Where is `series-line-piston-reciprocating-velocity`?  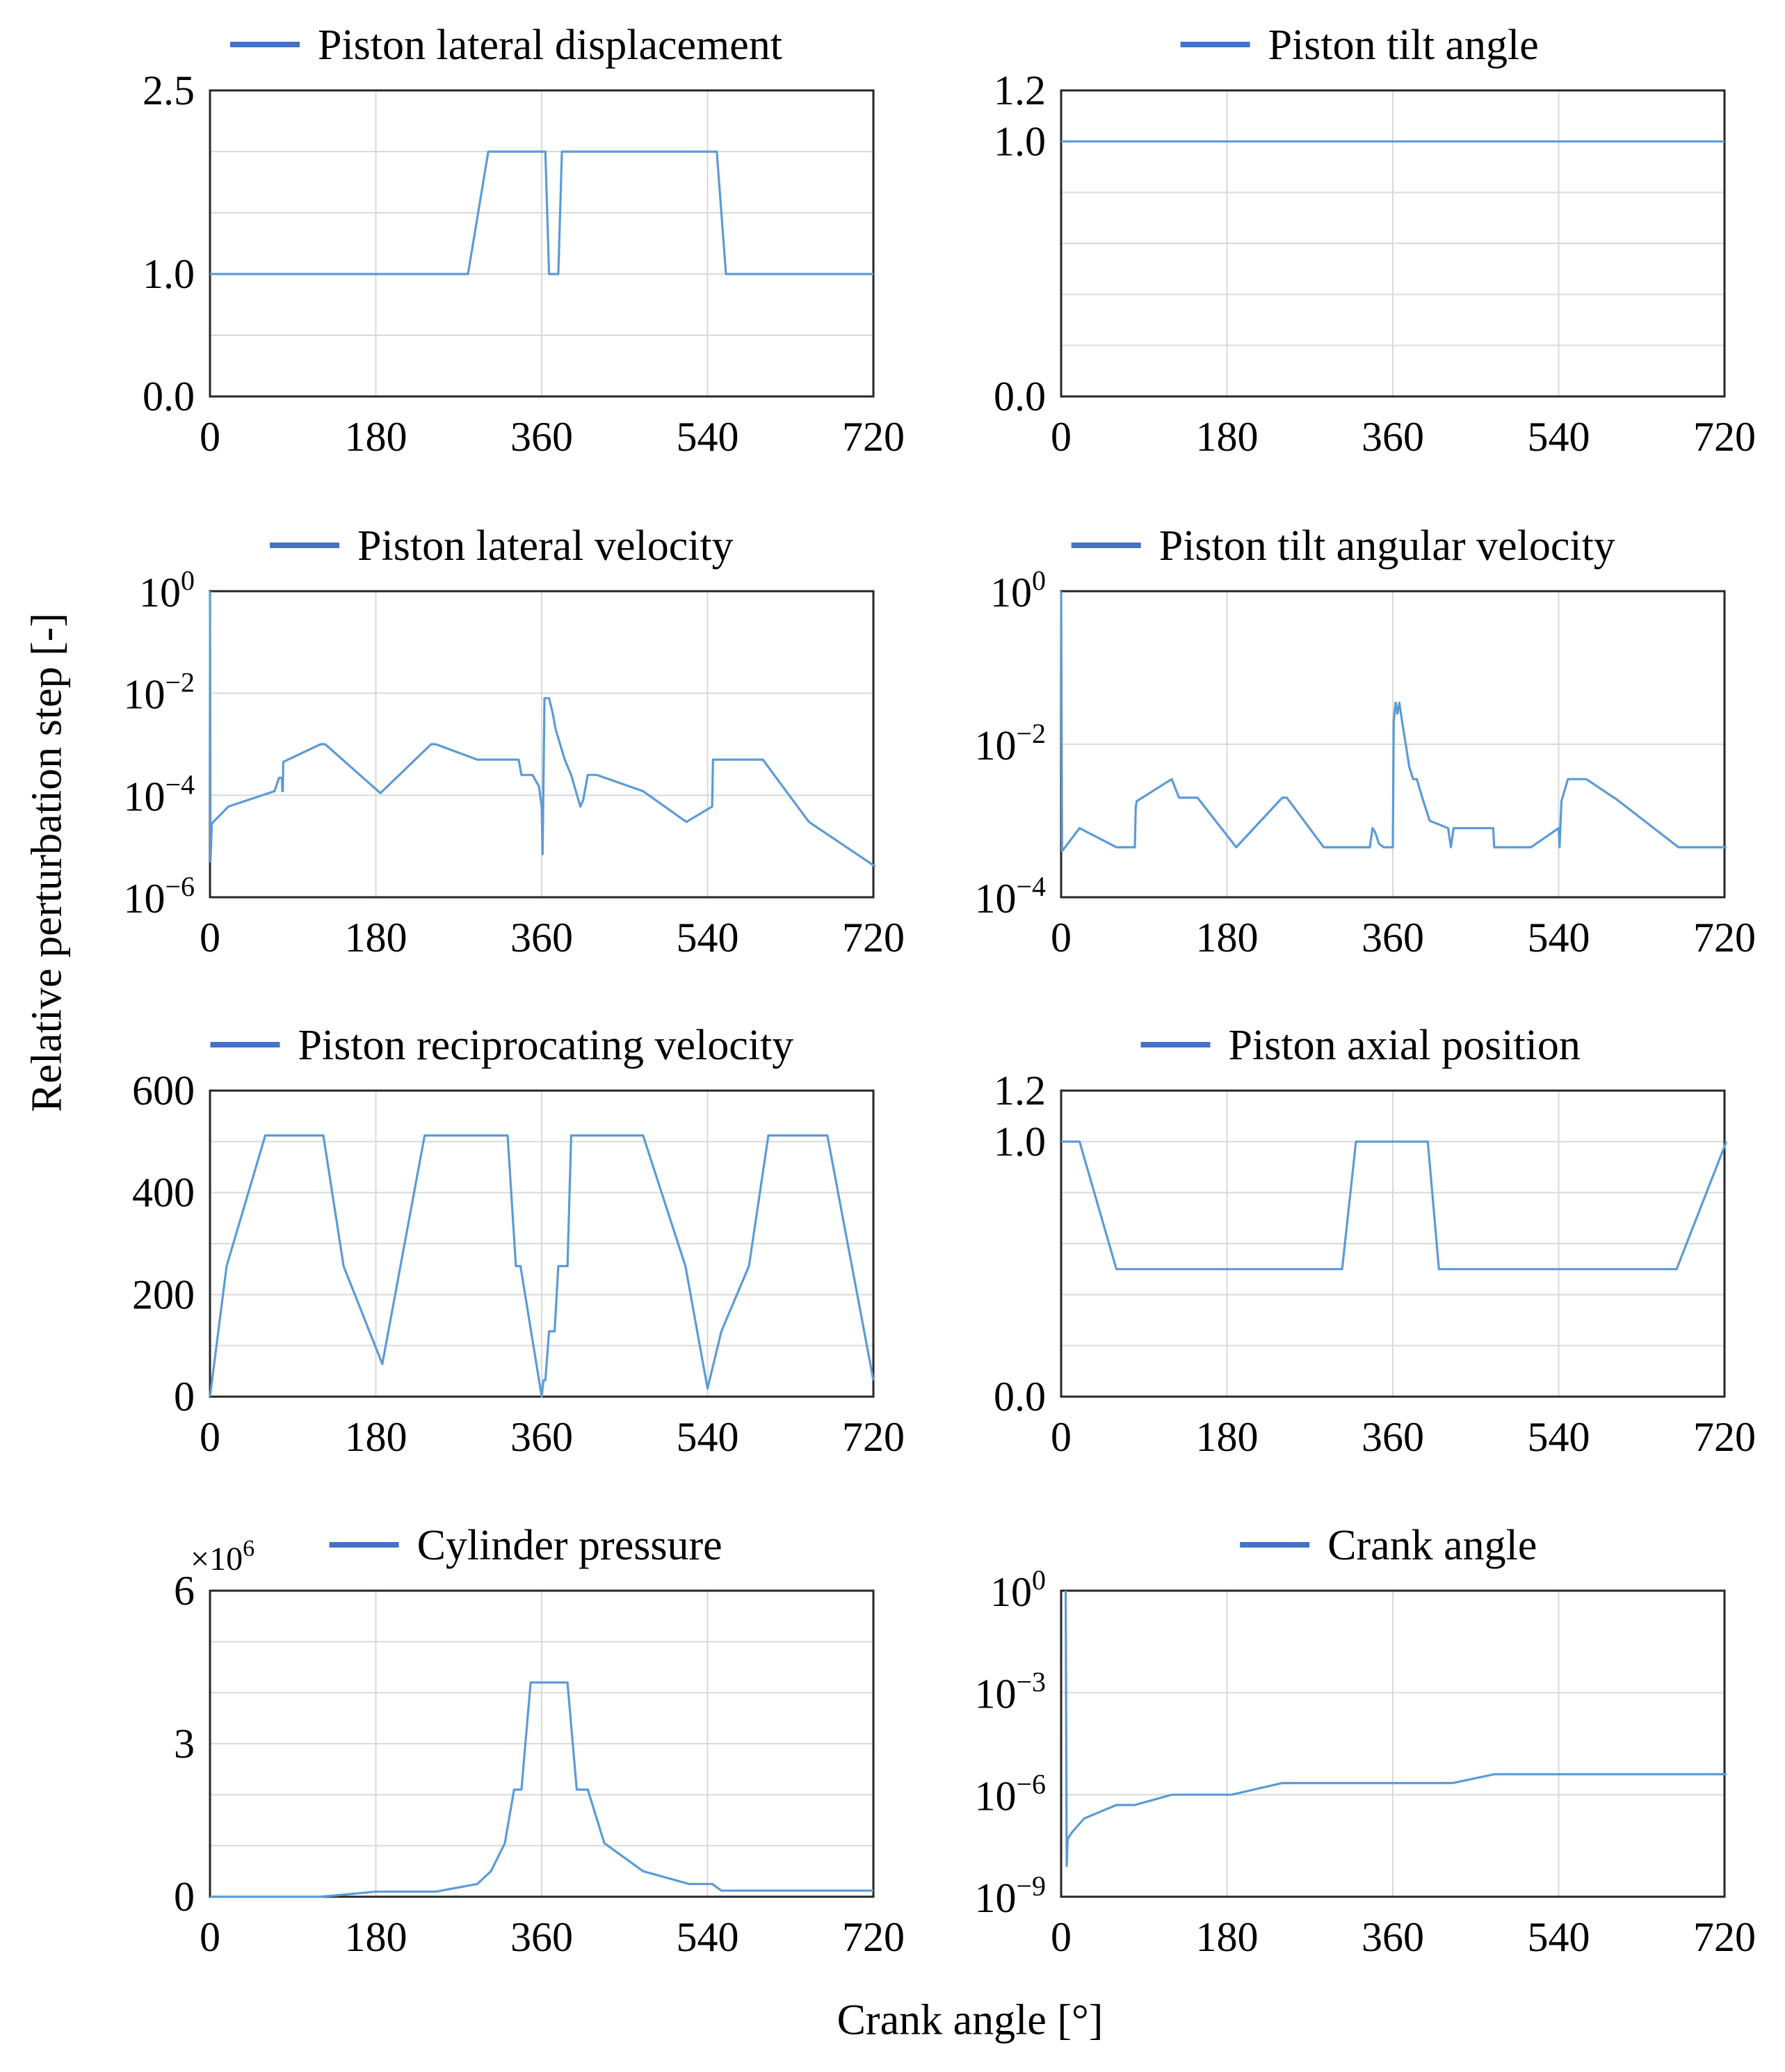
series-line-piston-reciprocating-velocity is located at coordinates (542, 1266).